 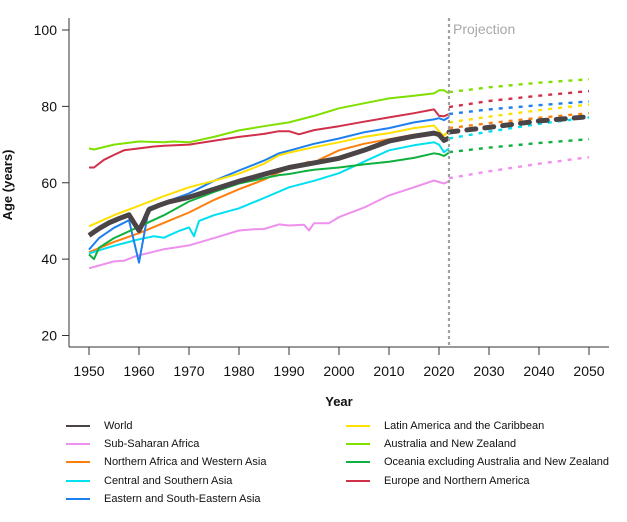 I want to click on y-tick-label: 40, so click(x=49, y=259).